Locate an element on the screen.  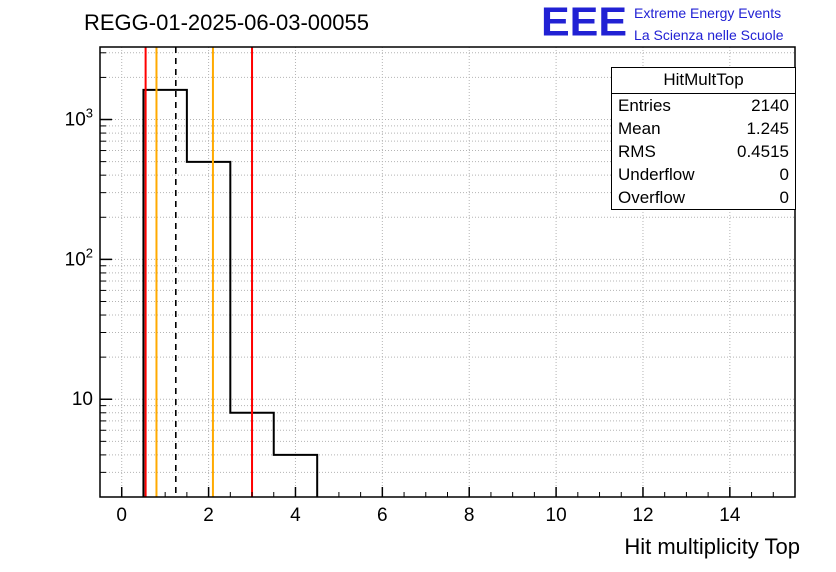
y-tick-label: 10³ is located at coordinates (79, 118).